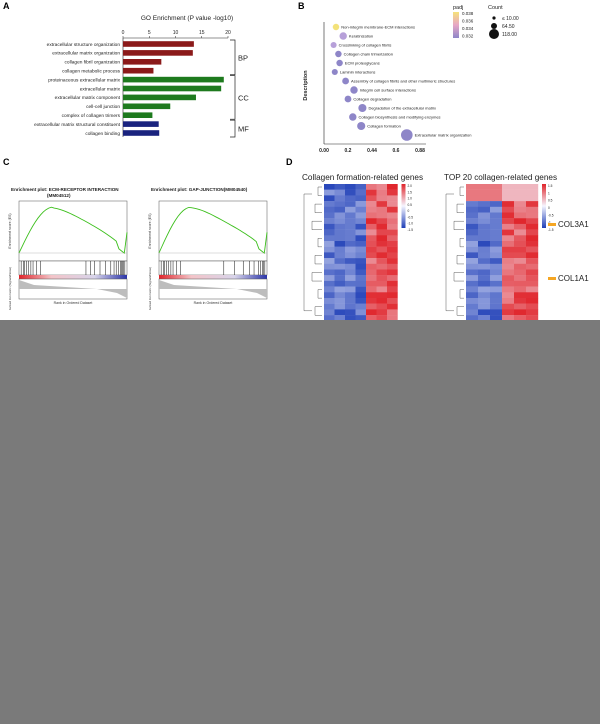 The width and height of the screenshot is (600, 724). I want to click on category-label: extracellular structure organization, so click(84, 45).